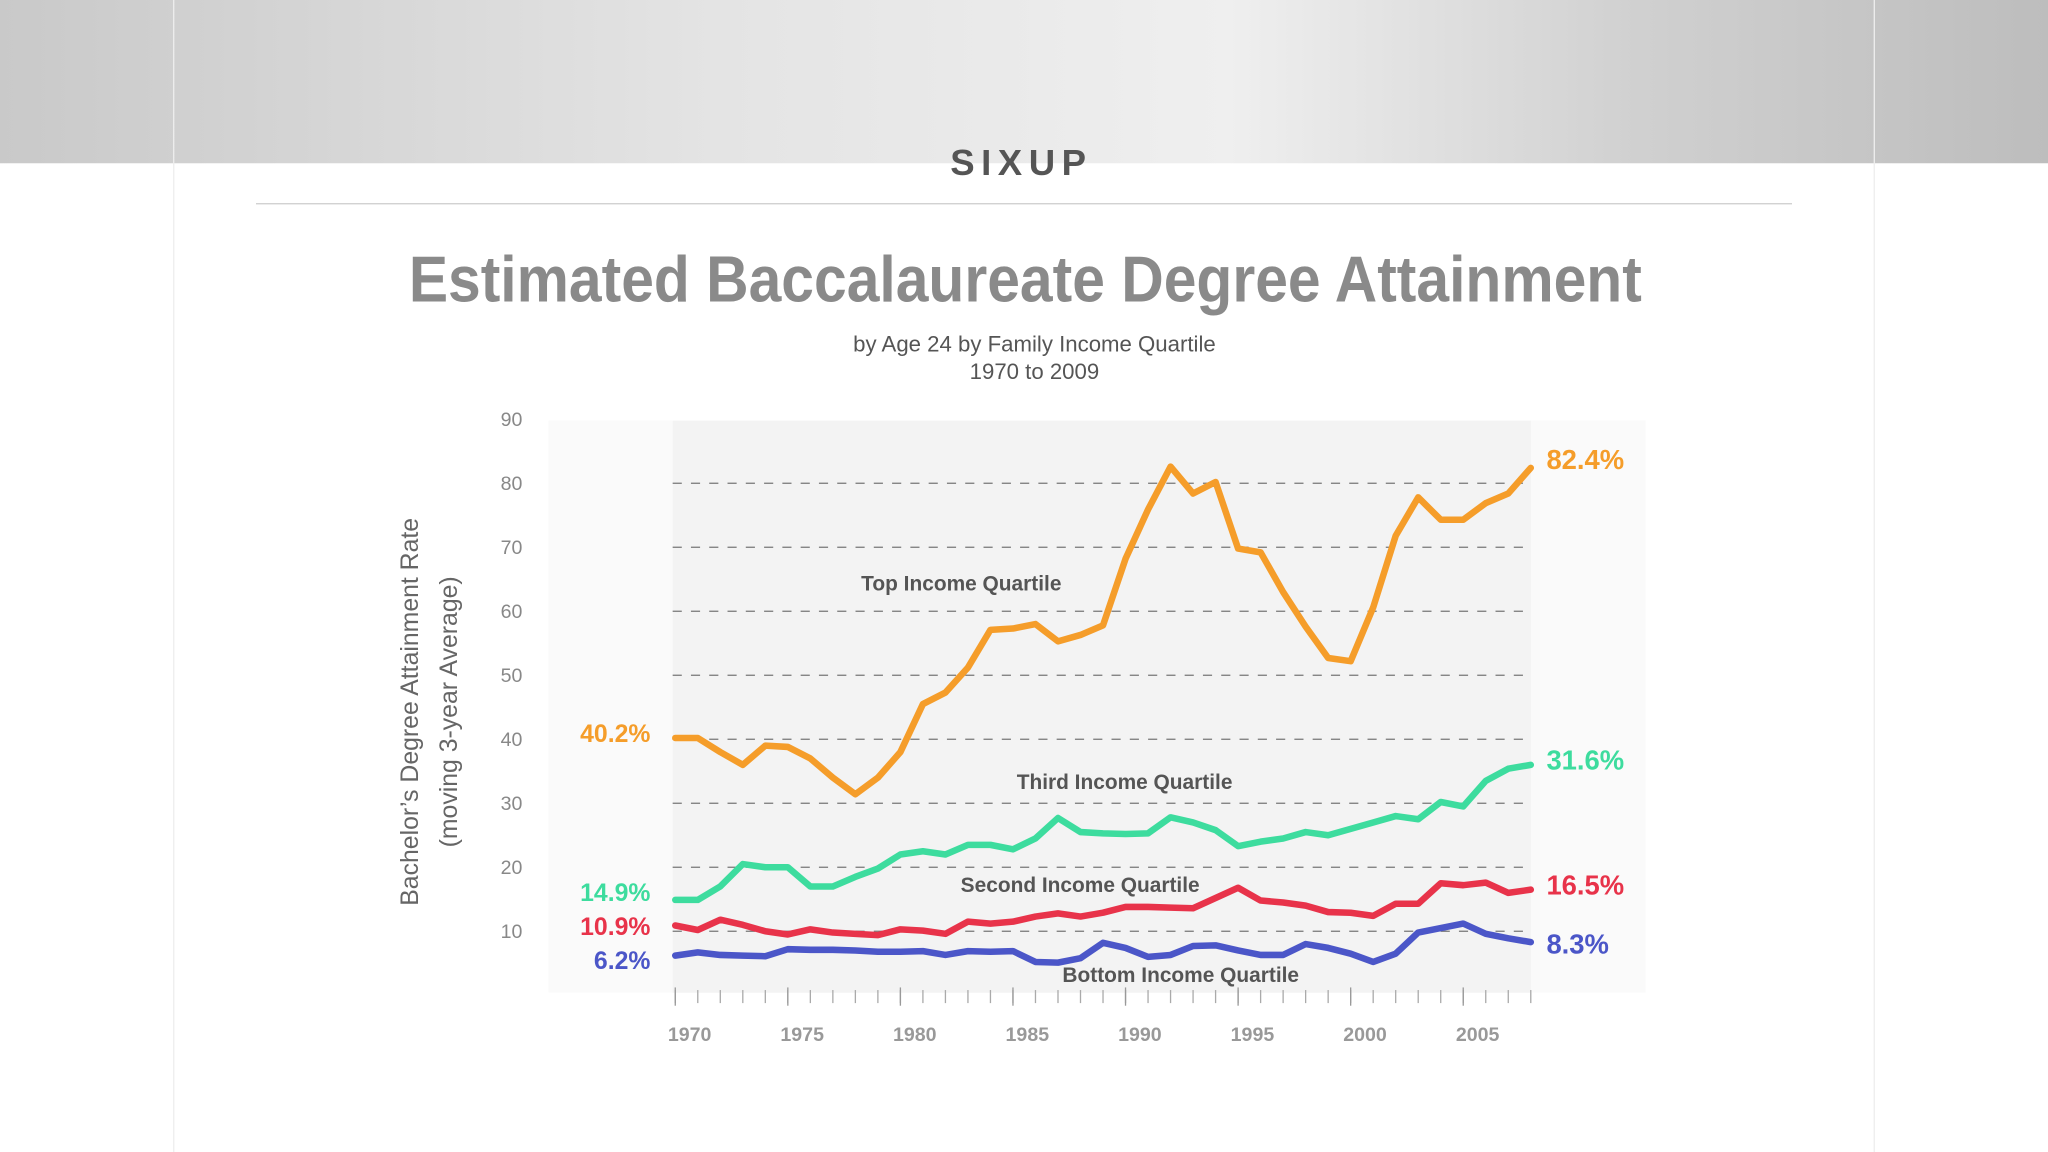 The height and width of the screenshot is (1152, 2048). What do you see at coordinates (615, 734) in the screenshot?
I see `start-label: 40.2%` at bounding box center [615, 734].